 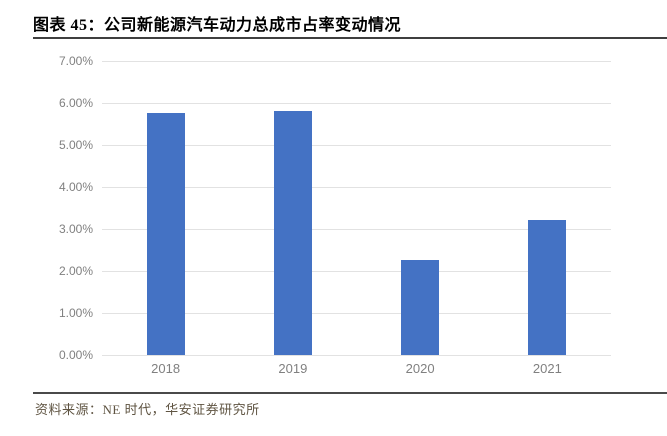 What do you see at coordinates (350, 393) in the screenshot?
I see `source-divider` at bounding box center [350, 393].